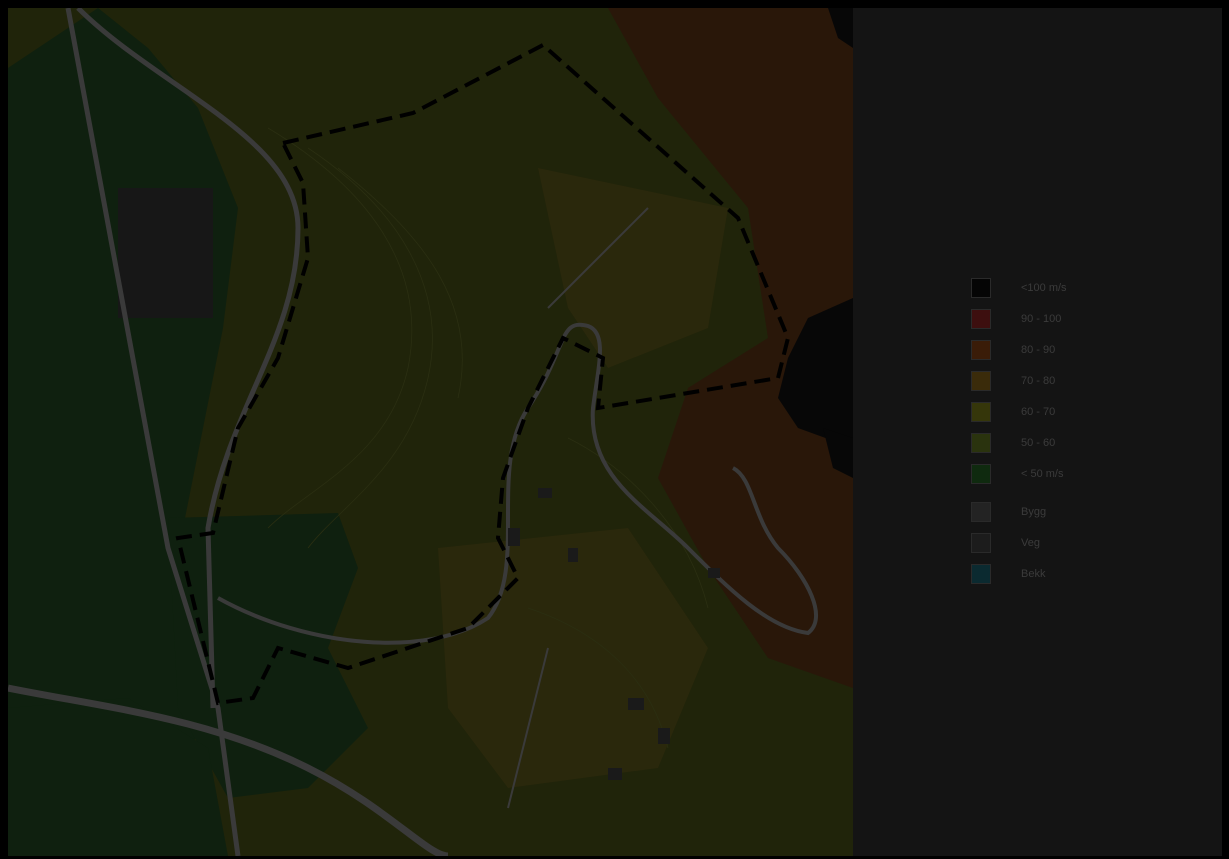 The image size is (1229, 859). I want to click on legend-item: 80 - 90, so click(1071, 353).